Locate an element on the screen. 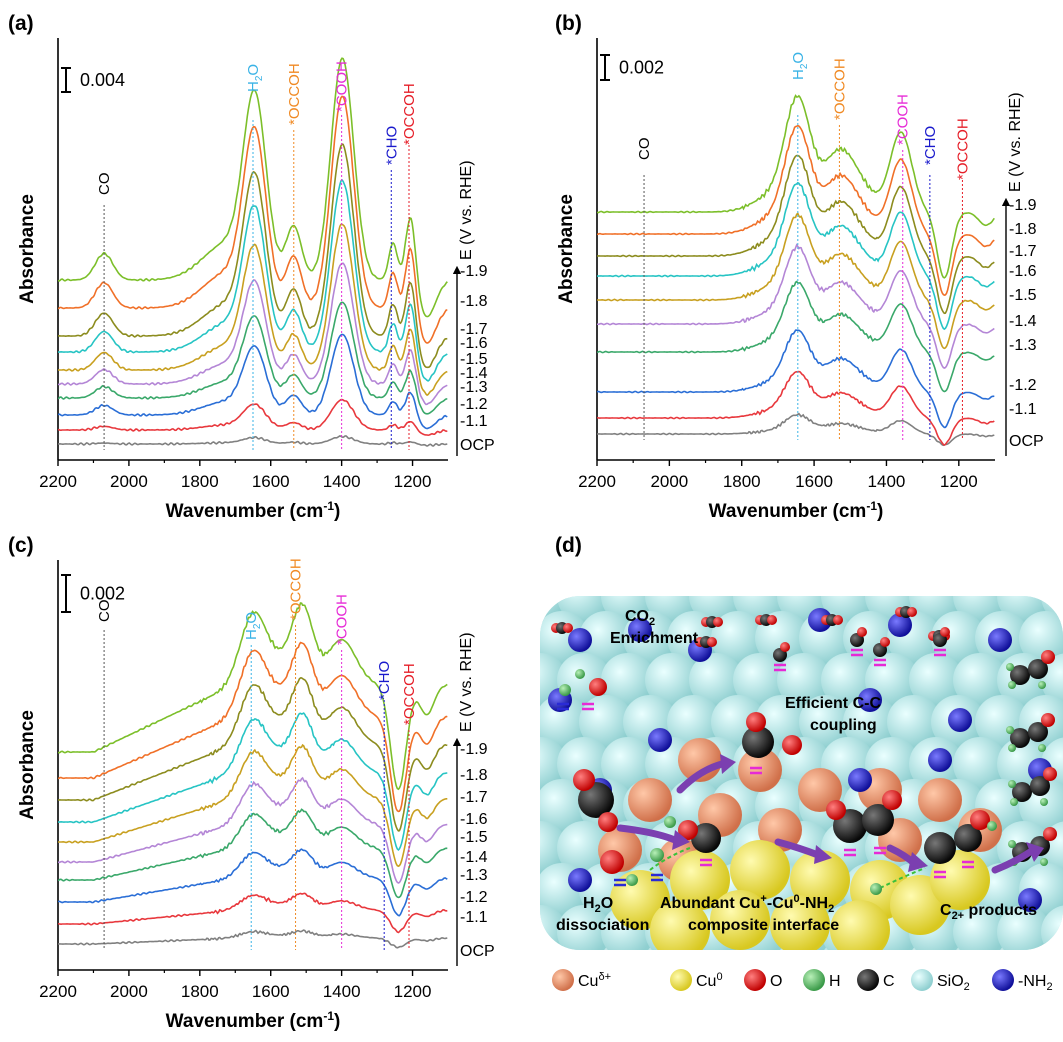 The width and height of the screenshot is (1063, 1042). co-oxygen is located at coordinates (584, 780).